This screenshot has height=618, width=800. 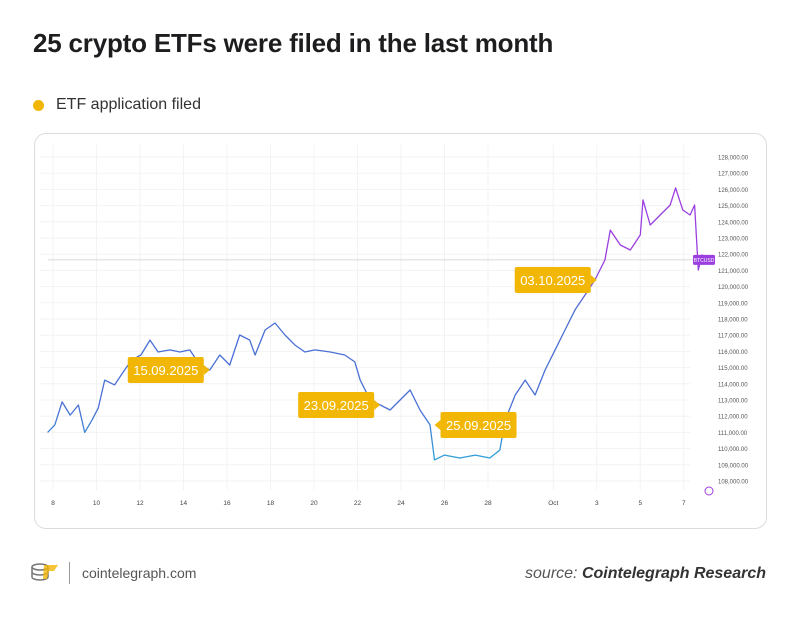 What do you see at coordinates (445, 503) in the screenshot?
I see `x-tick-label: 26` at bounding box center [445, 503].